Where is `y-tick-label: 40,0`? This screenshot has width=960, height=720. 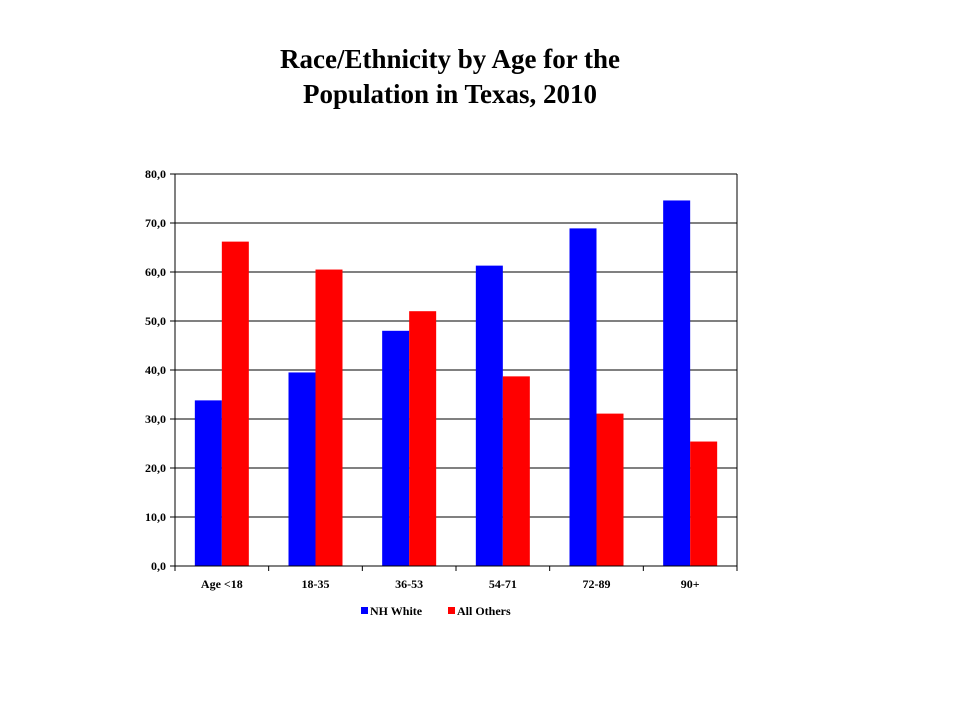 y-tick-label: 40,0 is located at coordinates (155, 370).